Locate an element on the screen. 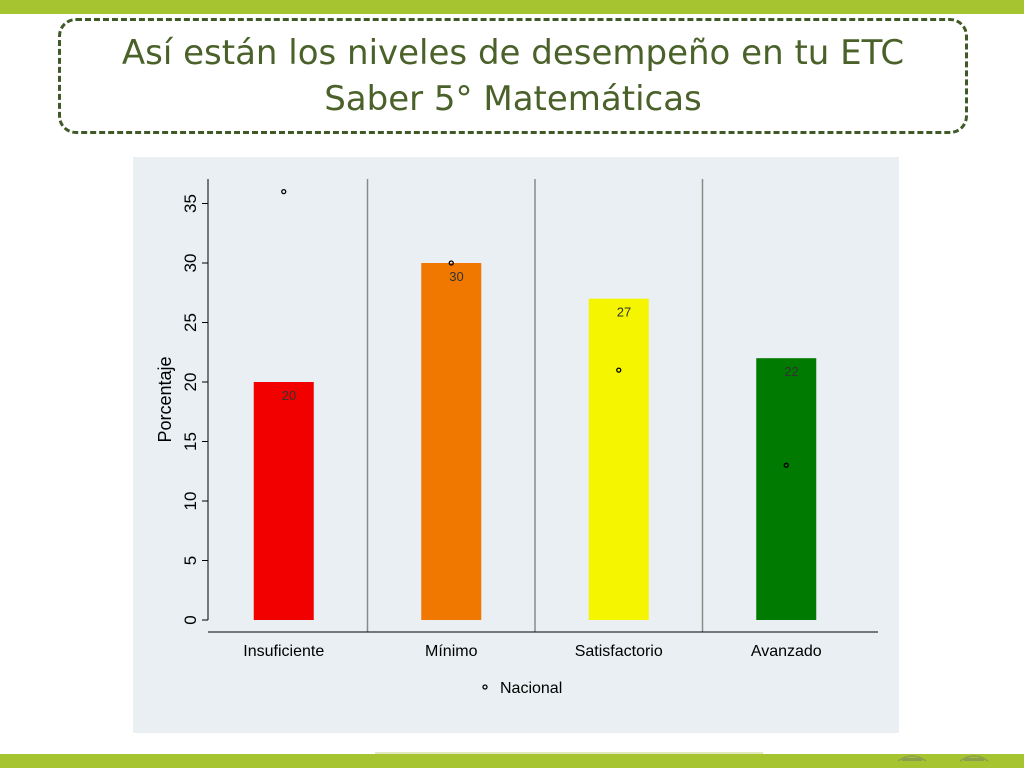  legend-label: Nacional is located at coordinates (531, 688).